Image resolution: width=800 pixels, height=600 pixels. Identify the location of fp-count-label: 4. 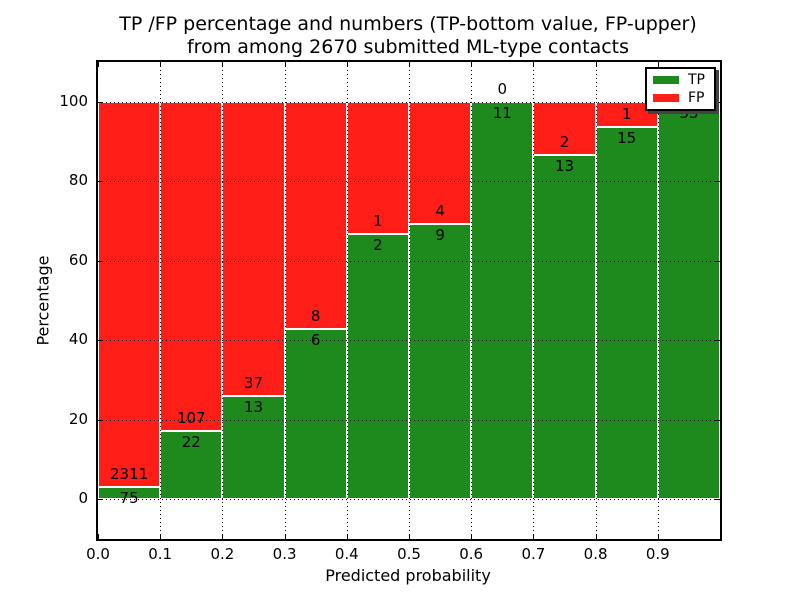
(440, 211).